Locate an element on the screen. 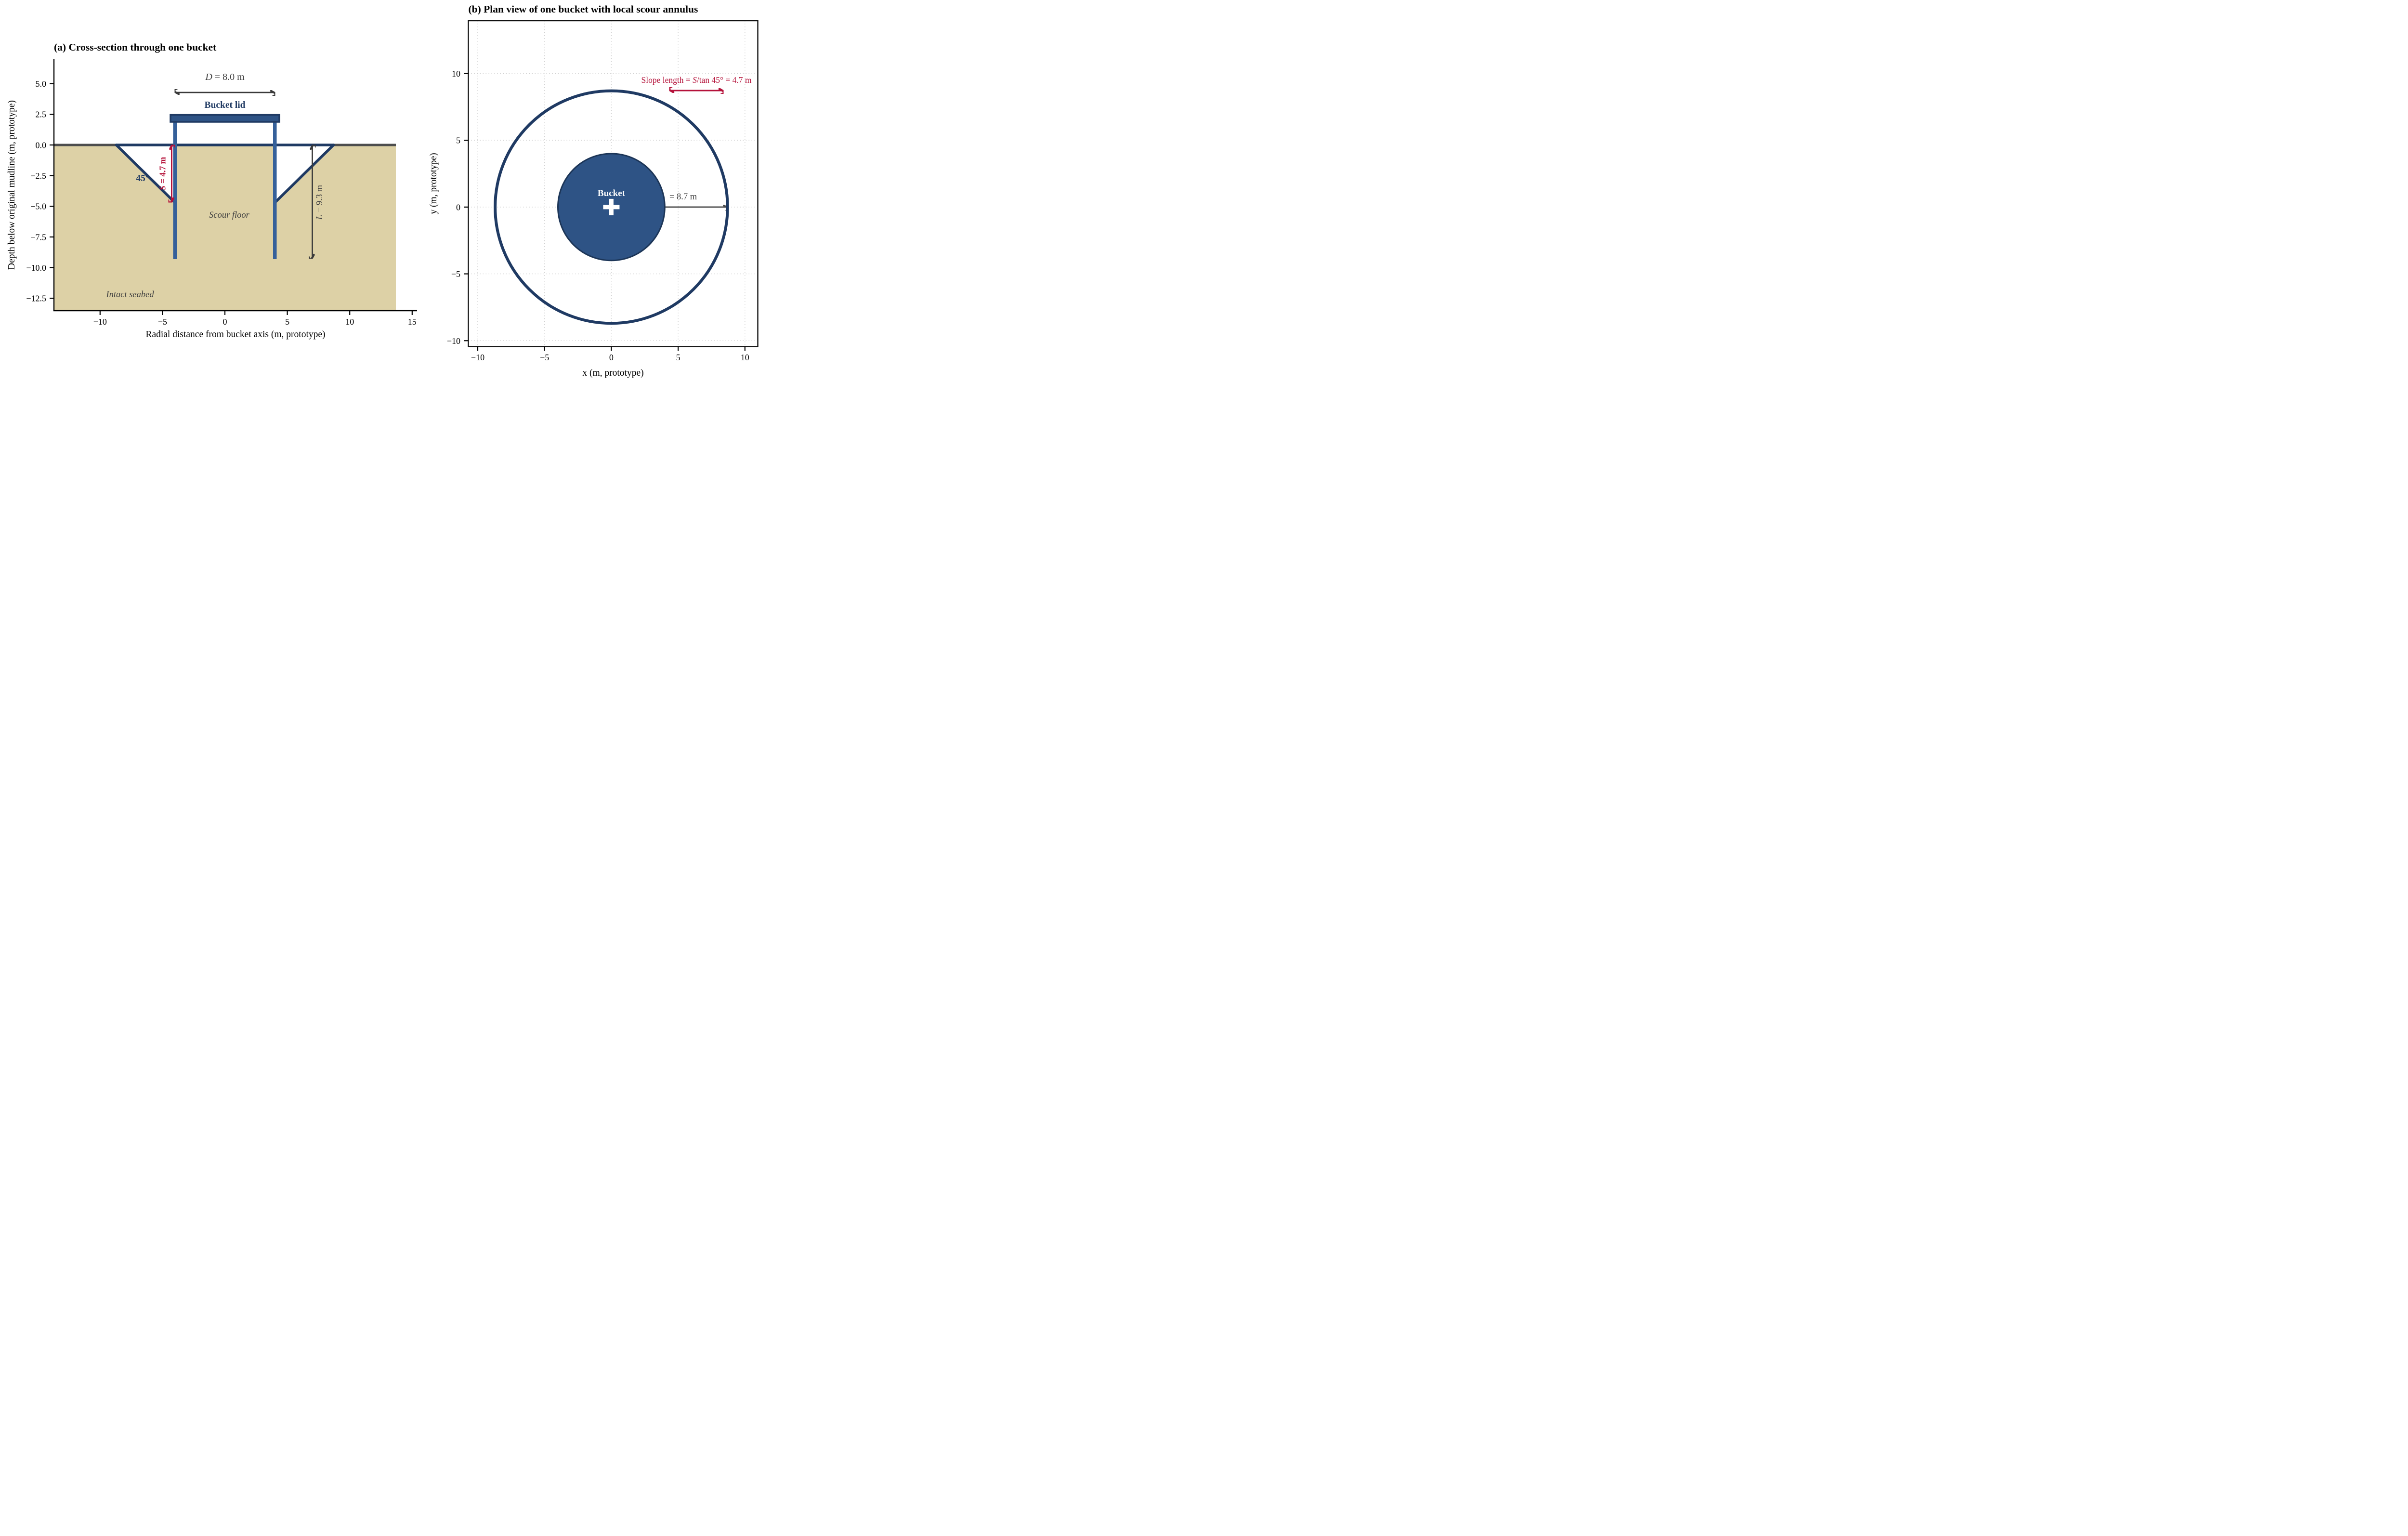 This screenshot has width=2408, height=1536. bucket-lid-rect is located at coordinates (225, 118).